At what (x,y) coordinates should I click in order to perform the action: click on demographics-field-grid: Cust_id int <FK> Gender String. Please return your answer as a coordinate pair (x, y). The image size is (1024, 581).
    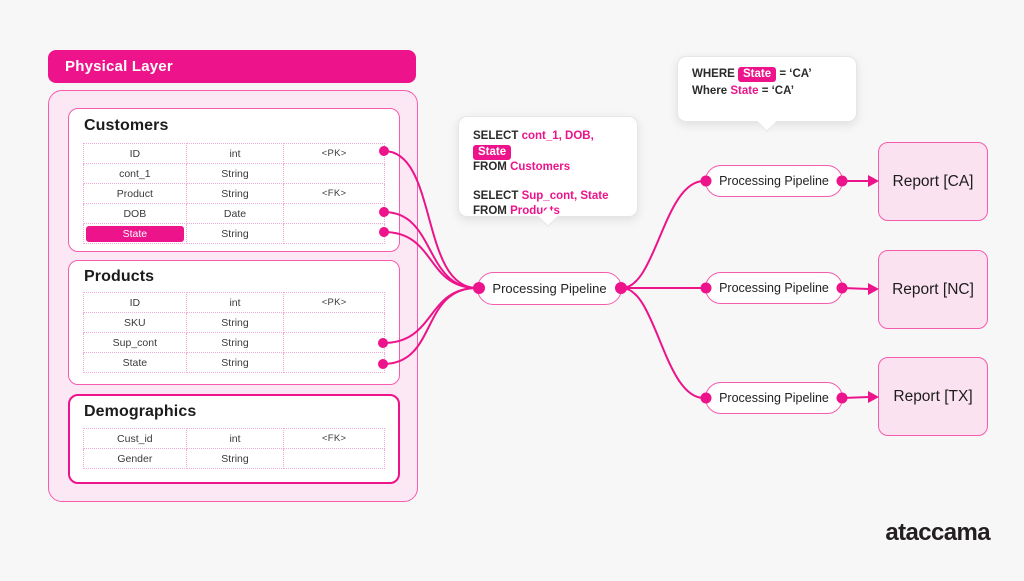
    Looking at the image, I should click on (234, 448).